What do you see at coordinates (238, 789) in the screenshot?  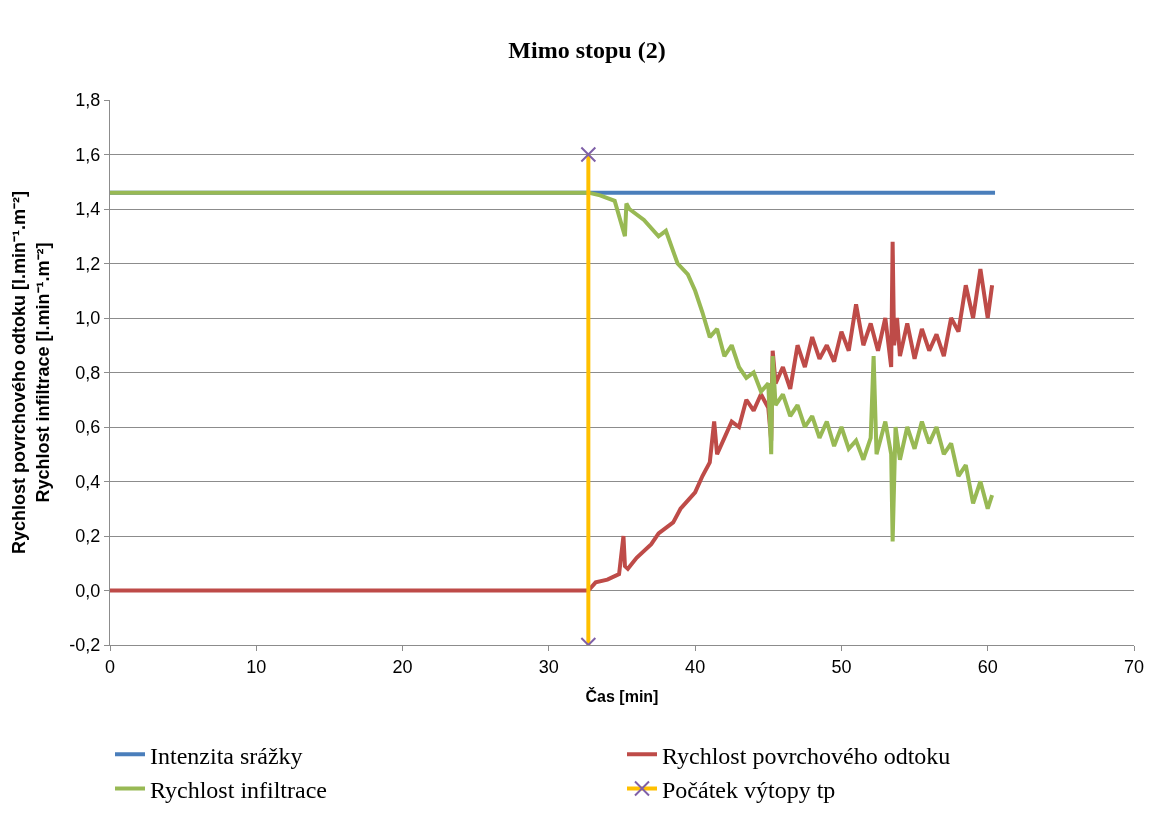 I see `legend-label: Rychlost infiltrace` at bounding box center [238, 789].